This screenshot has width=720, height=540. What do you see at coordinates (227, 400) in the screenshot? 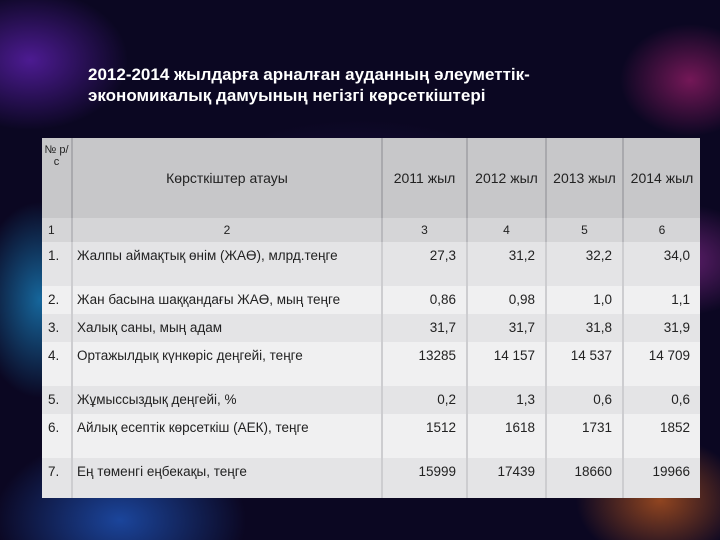
I see `indicator-name: Жұмыссыздық деңгейі, %` at bounding box center [227, 400].